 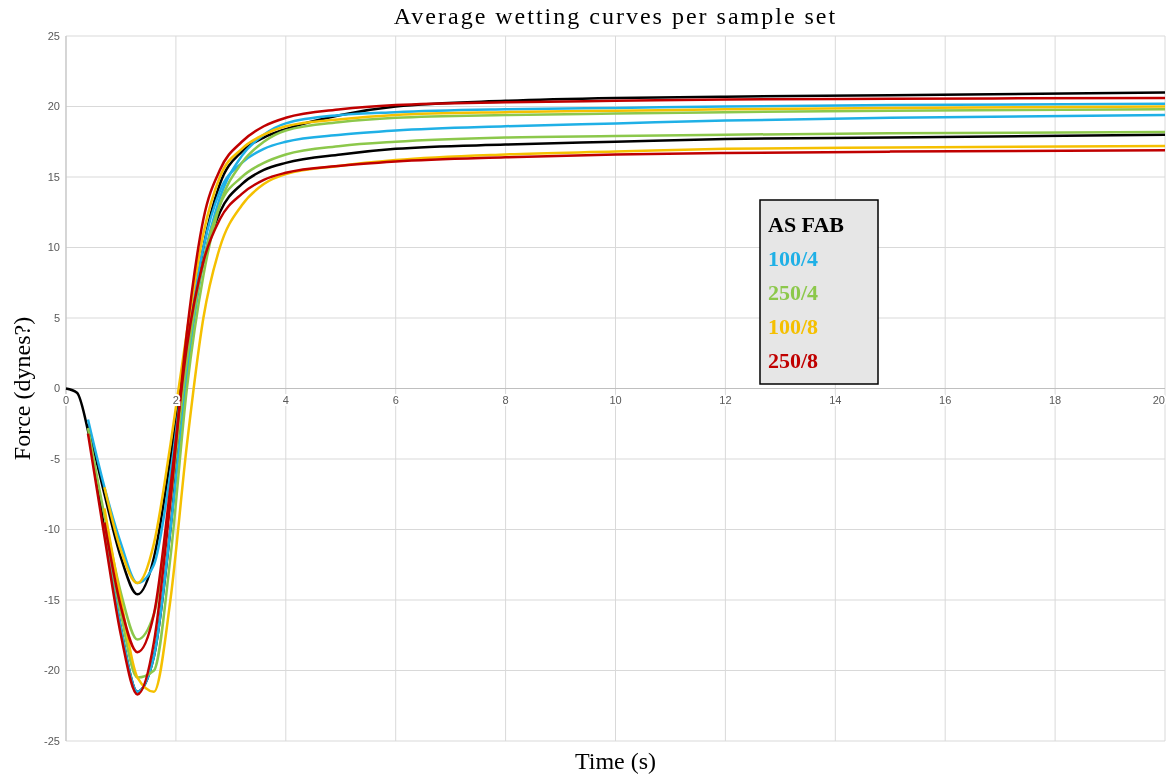 What do you see at coordinates (56, 317) in the screenshot?
I see `y-tick-label: 5` at bounding box center [56, 317].